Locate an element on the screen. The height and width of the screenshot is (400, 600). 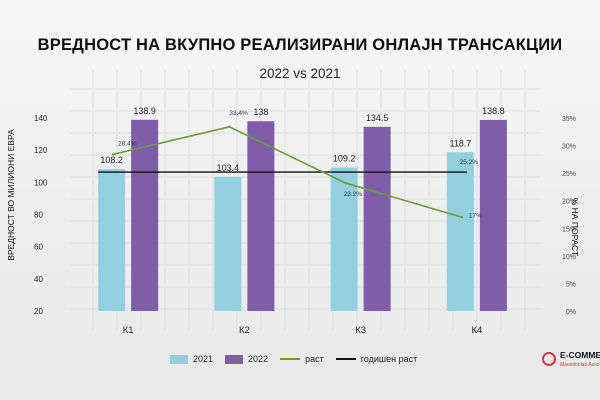
y2-tick-label: 30% is located at coordinates (569, 147).